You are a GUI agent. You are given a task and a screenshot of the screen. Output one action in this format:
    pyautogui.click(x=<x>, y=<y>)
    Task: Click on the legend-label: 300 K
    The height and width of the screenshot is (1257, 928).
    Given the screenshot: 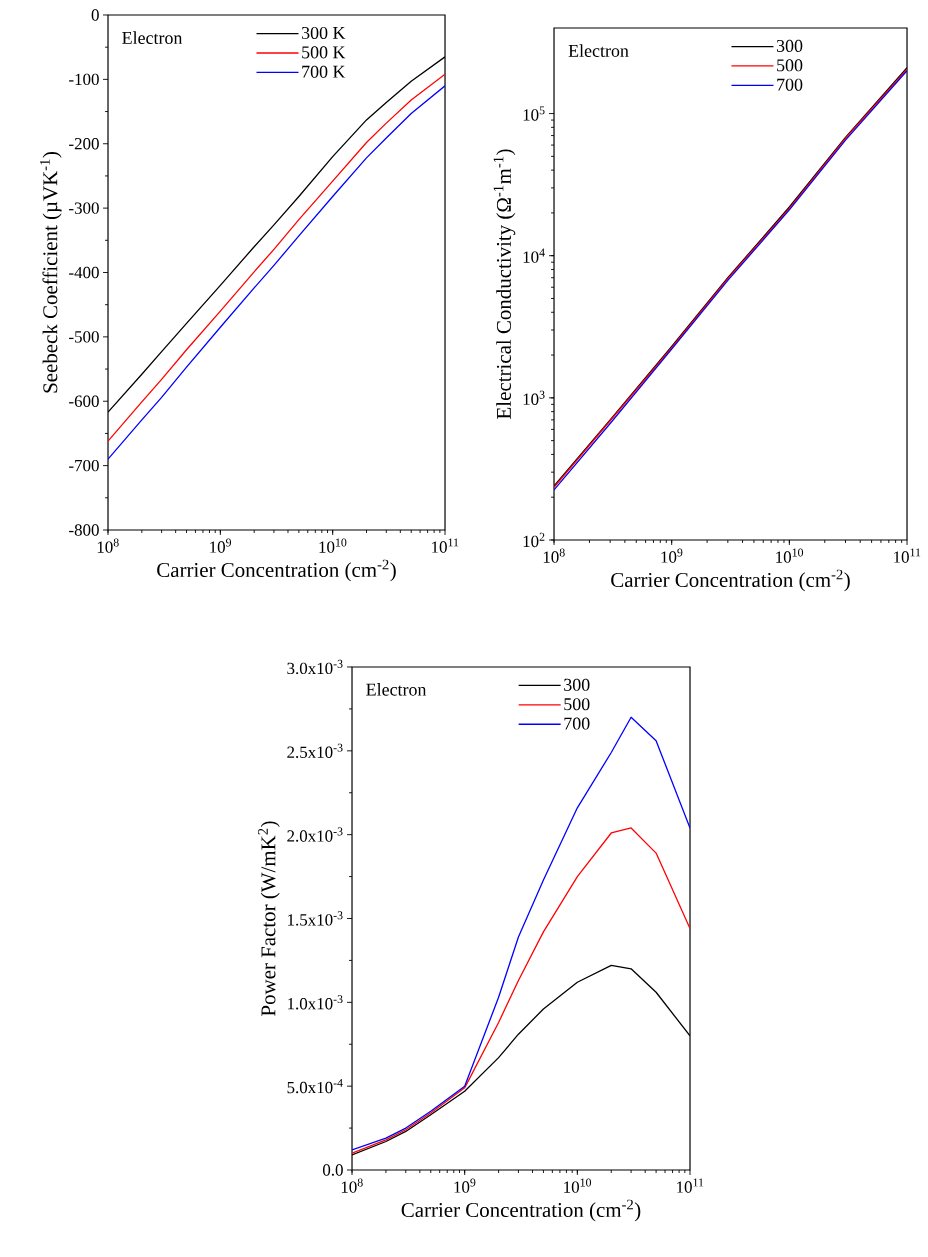 What is the action you would take?
    pyautogui.click(x=324, y=32)
    